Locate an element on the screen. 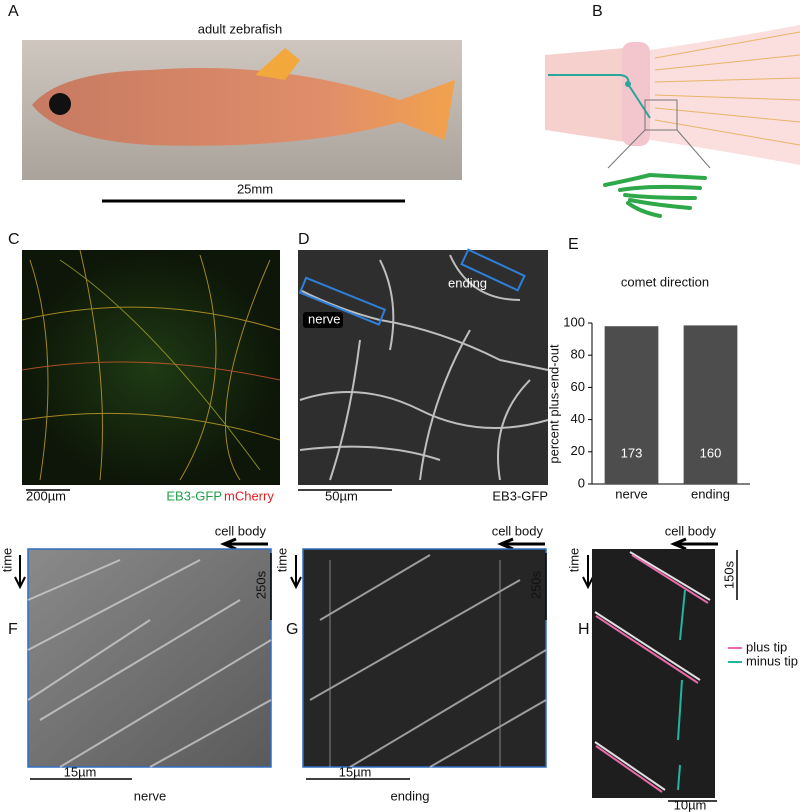 The width and height of the screenshot is (800, 812). zoom-box is located at coordinates (661, 115).